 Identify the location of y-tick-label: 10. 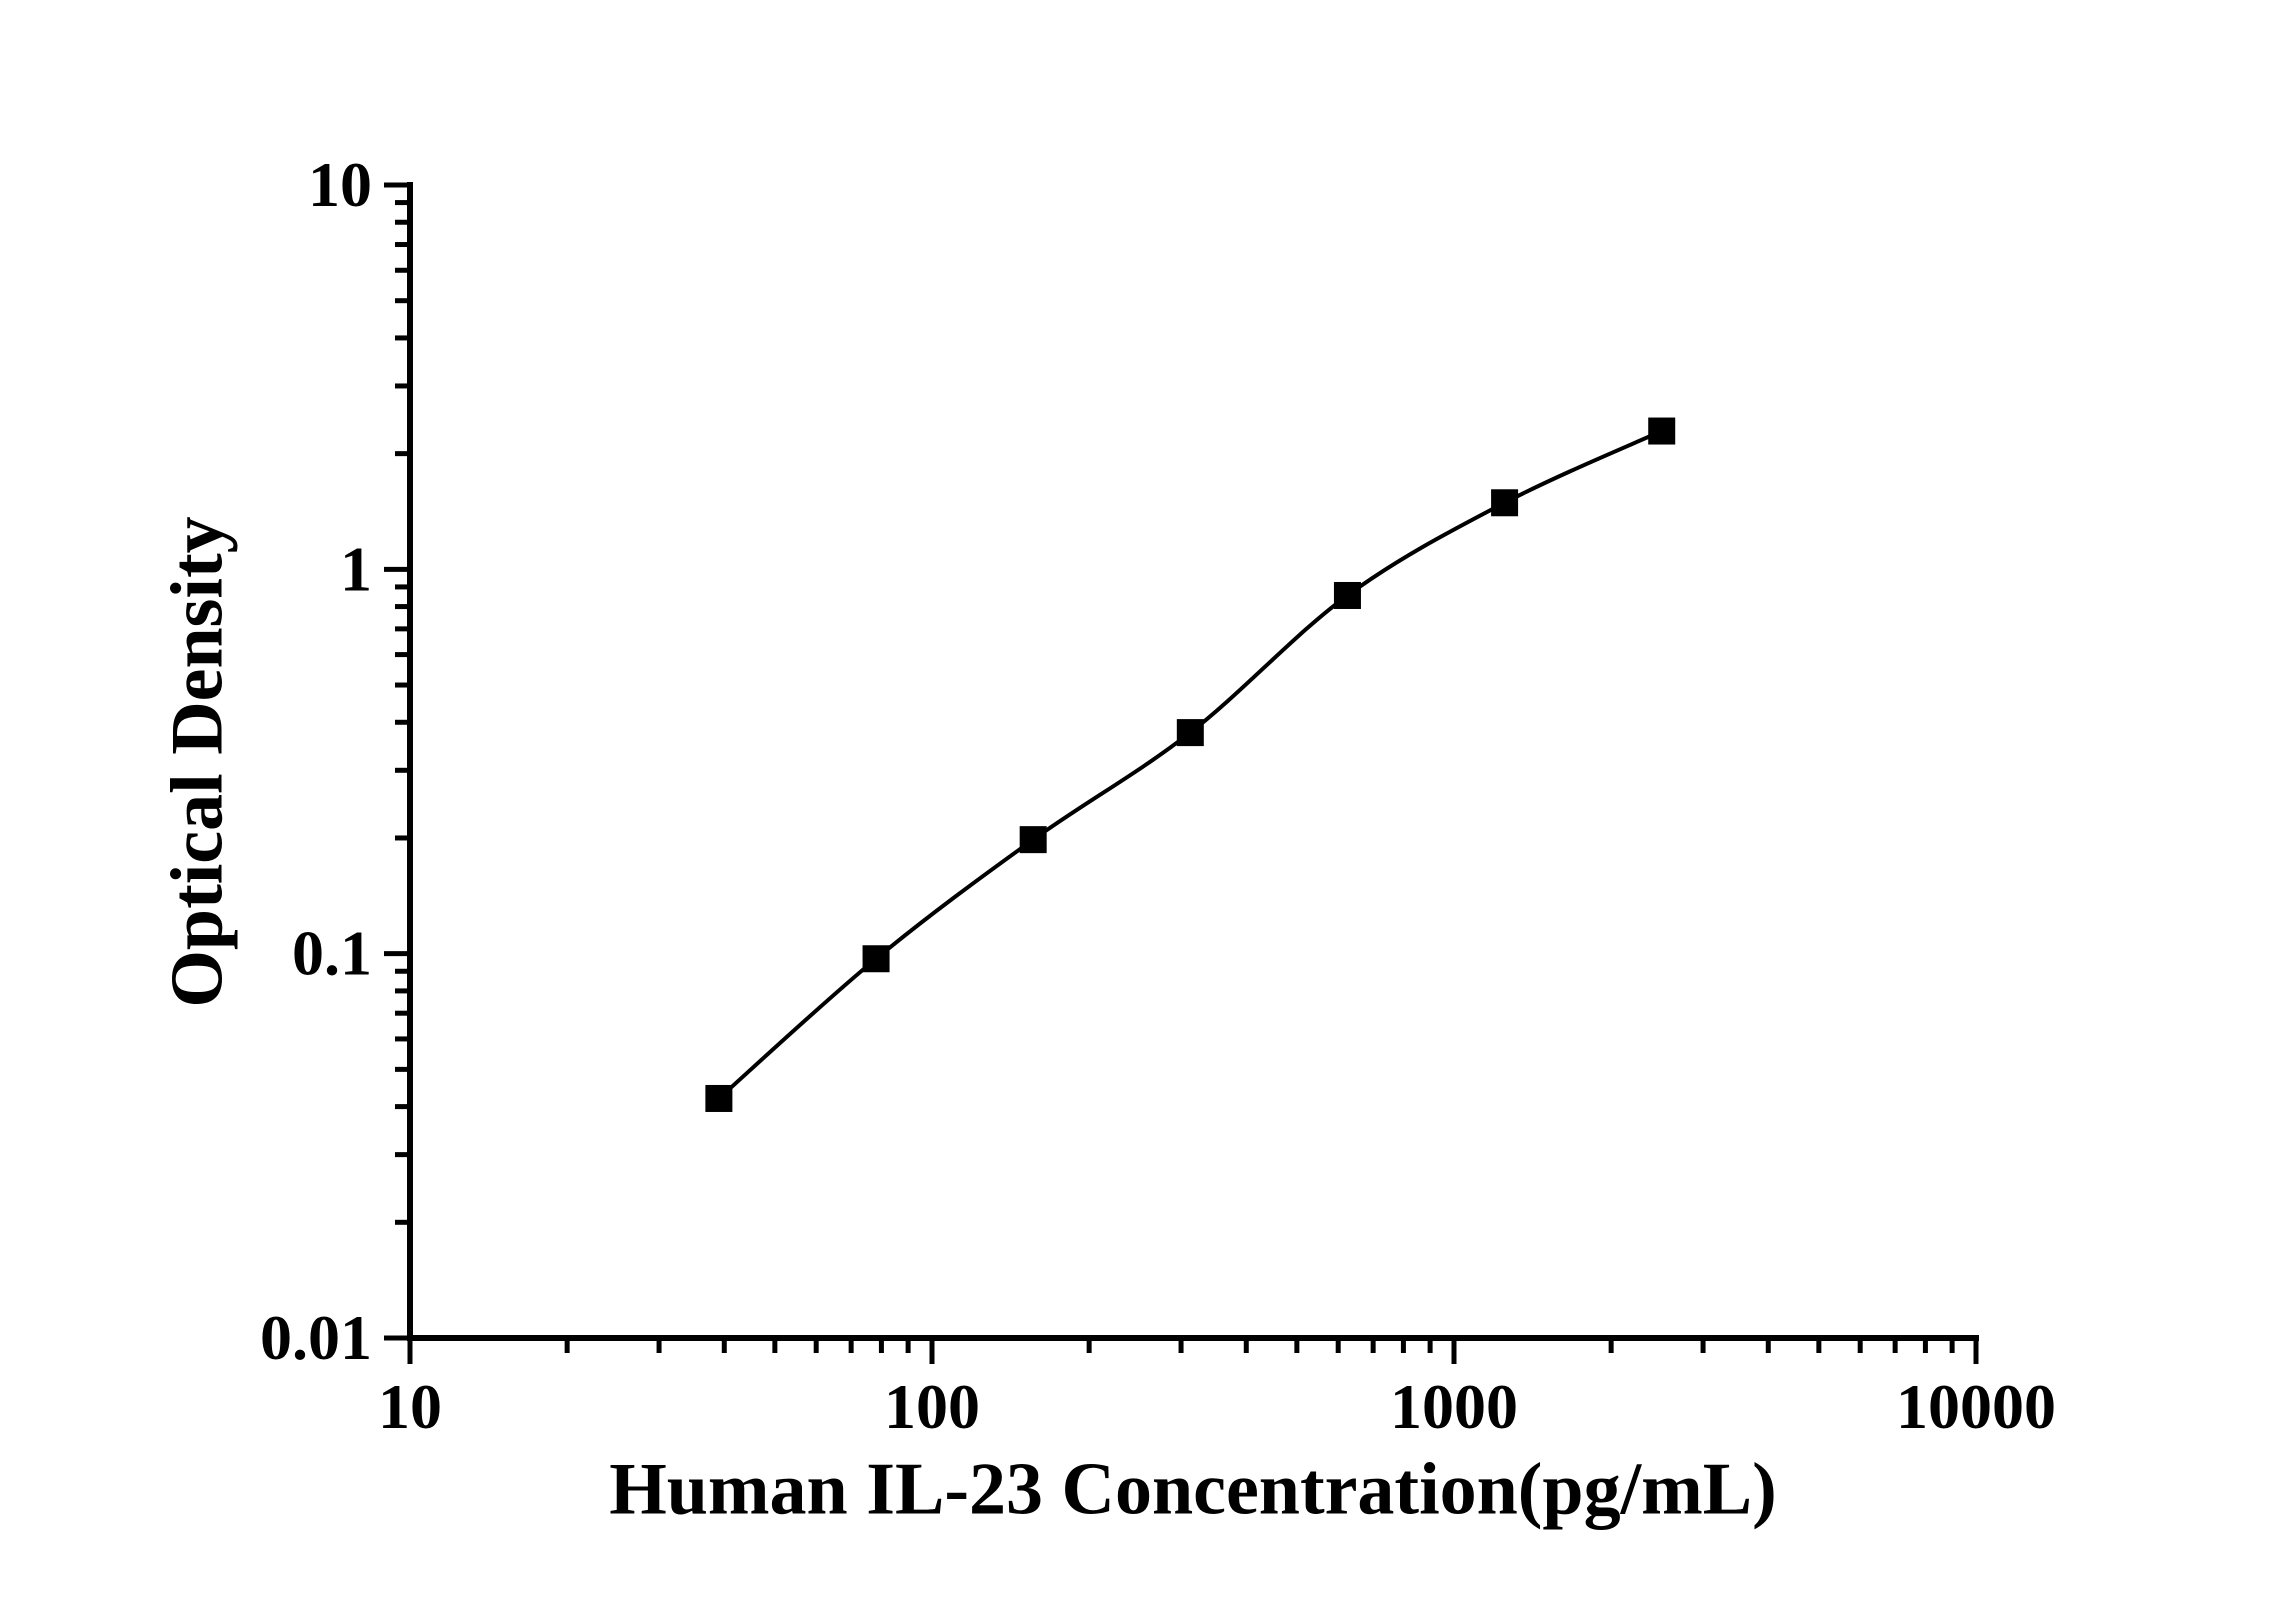
(340, 184).